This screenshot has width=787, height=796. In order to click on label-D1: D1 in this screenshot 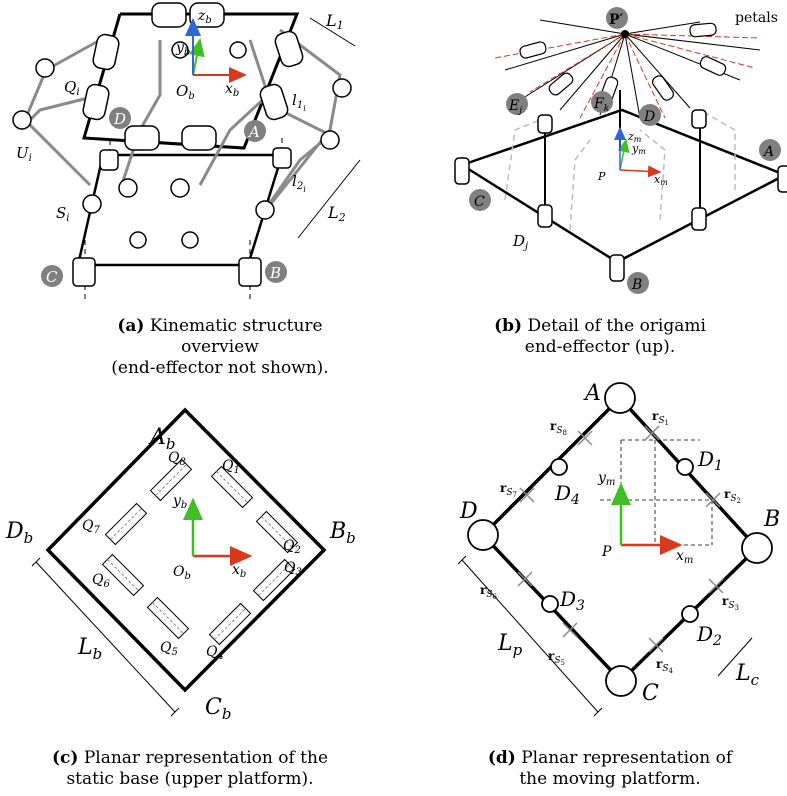, I will do `click(710, 460)`.